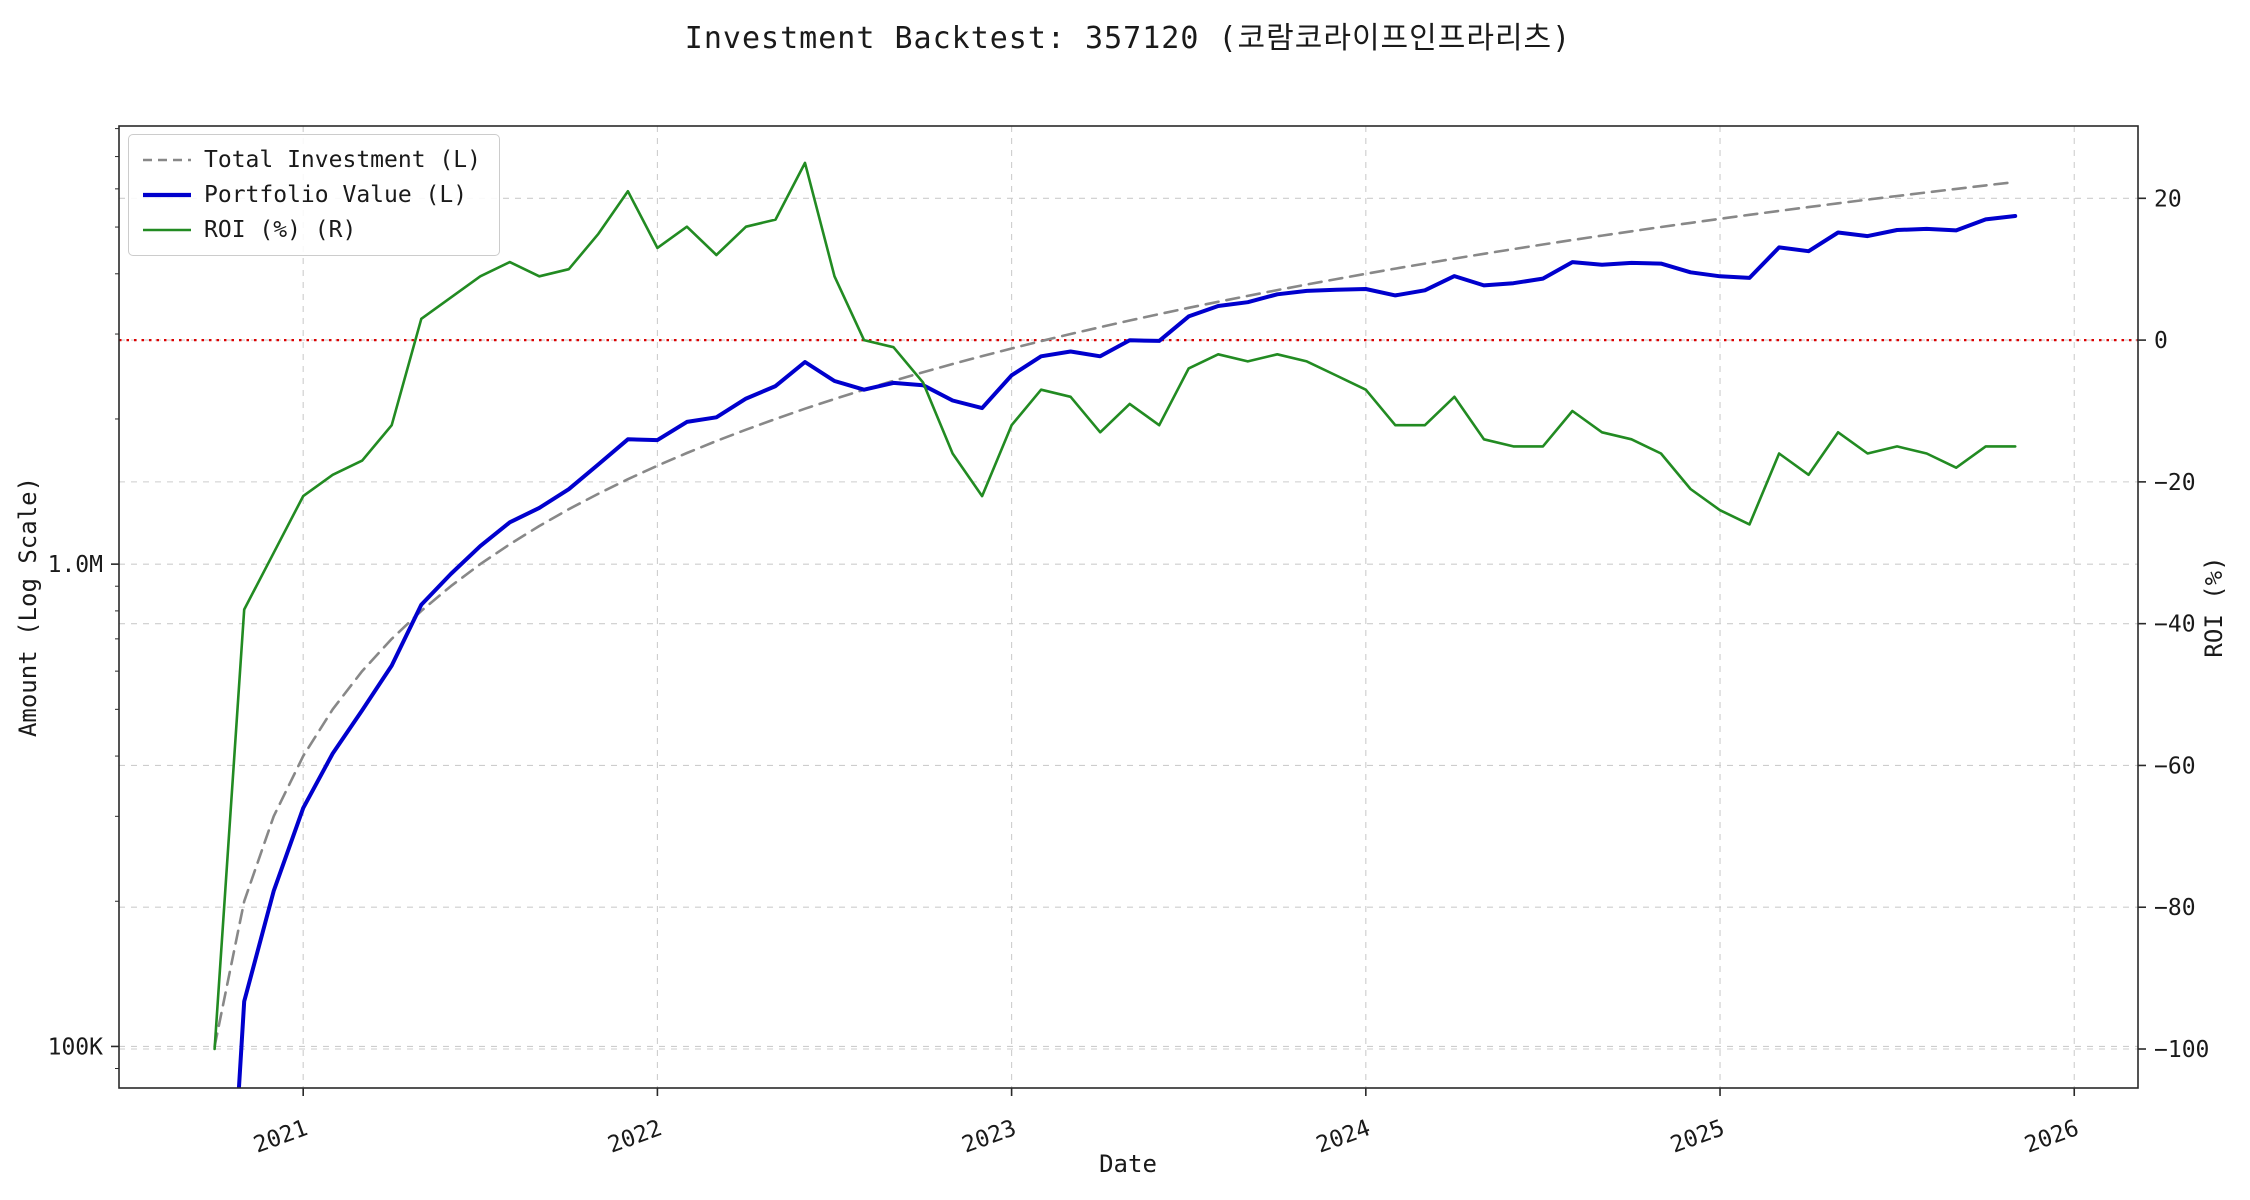 This screenshot has width=2250, height=1200. What do you see at coordinates (342, 160) in the screenshot?
I see `legend-label-total-investment: Total Investment (L)` at bounding box center [342, 160].